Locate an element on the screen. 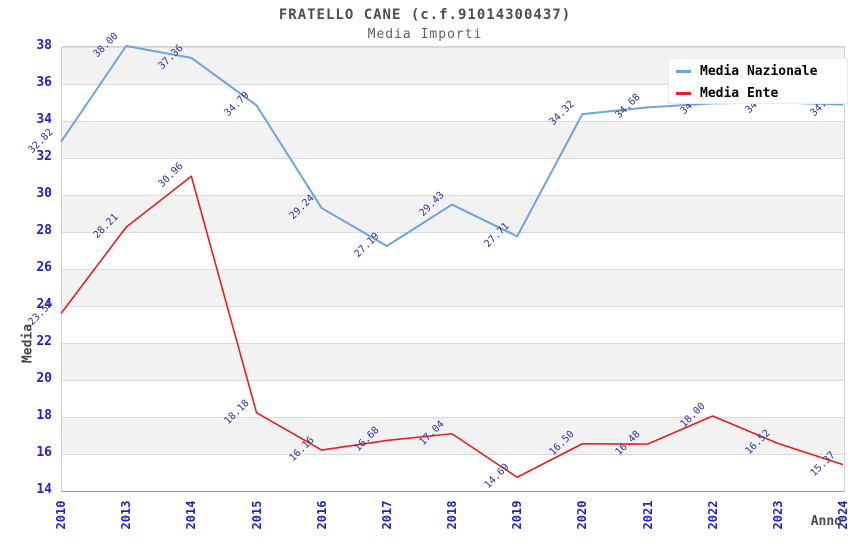  y-tick-label: 30 is located at coordinates (44, 193).